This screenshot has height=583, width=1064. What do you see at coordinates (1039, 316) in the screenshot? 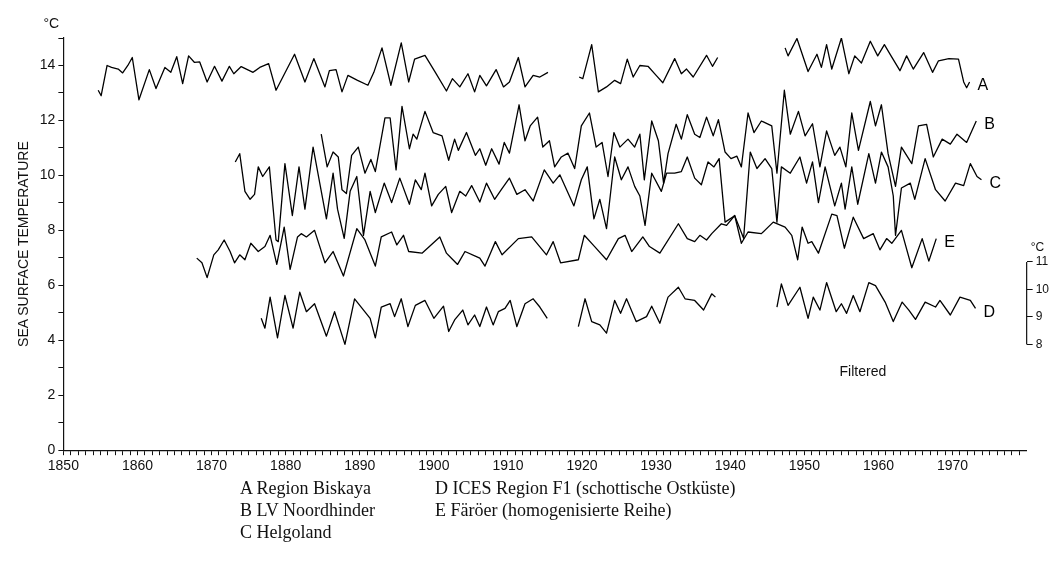
I see `y2-tick-label: 9` at bounding box center [1039, 316].